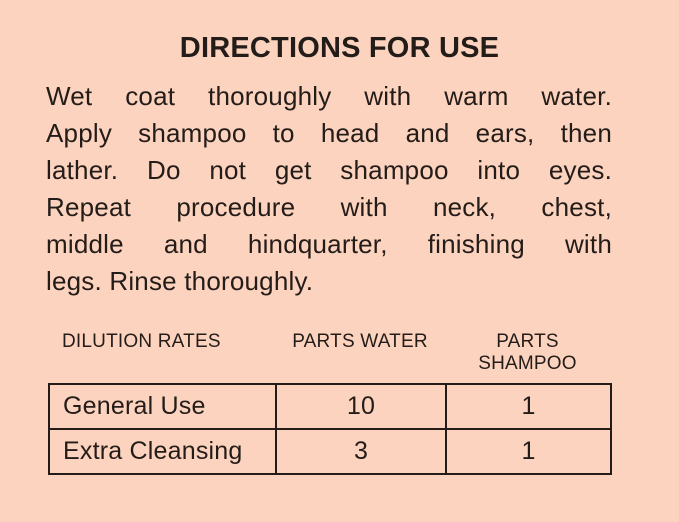 The image size is (679, 522). I want to click on parts-shampoo-column-header: PARTS SHAMPOO, so click(527, 352).